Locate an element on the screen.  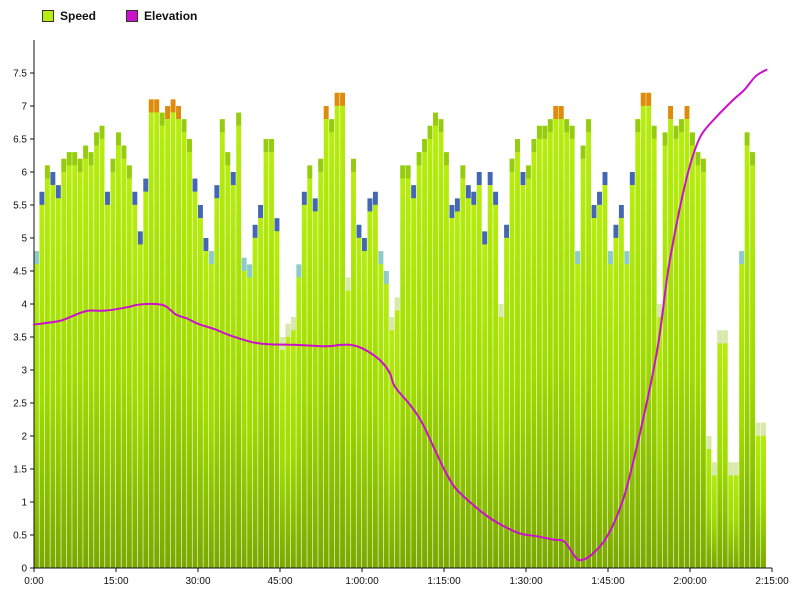
y-tick-label: 7.5 is located at coordinates (20, 74).